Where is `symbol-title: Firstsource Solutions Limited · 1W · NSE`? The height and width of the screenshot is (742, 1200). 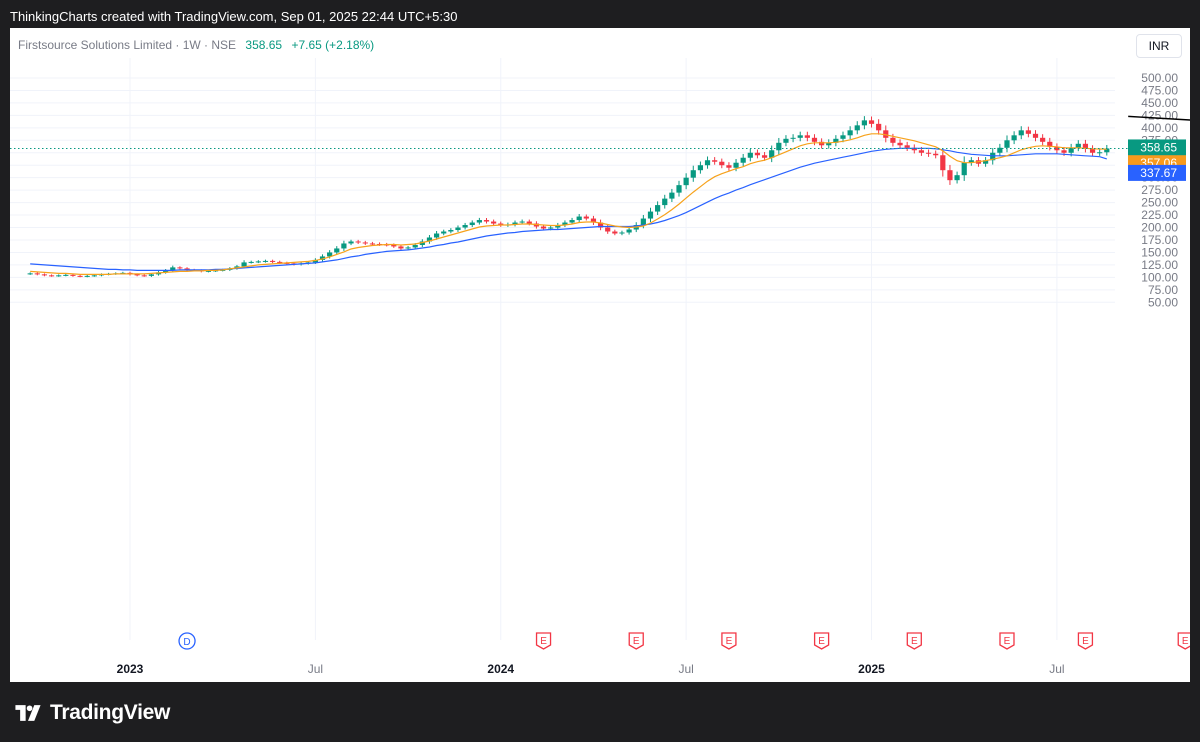
symbol-title: Firstsource Solutions Limited · 1W · NSE is located at coordinates (127, 45).